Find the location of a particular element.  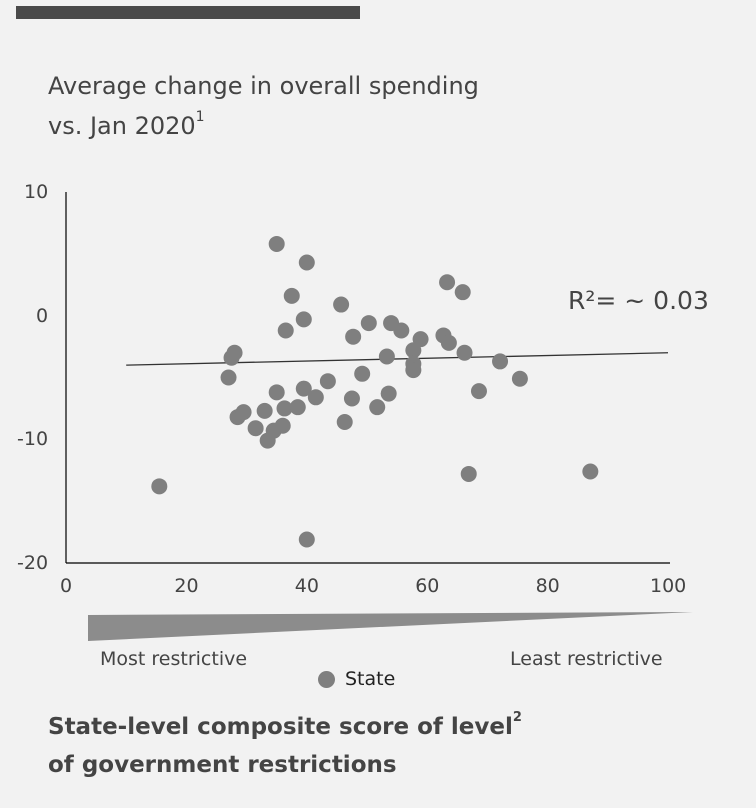

x-tick-label-5: 100 is located at coordinates (668, 586).